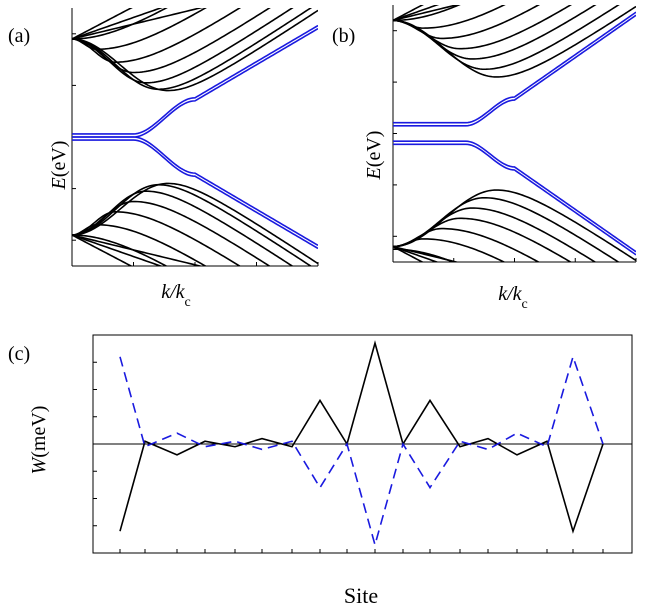  Describe the element at coordinates (343, 36) in the screenshot. I see `panel-b-label: (b)` at that location.